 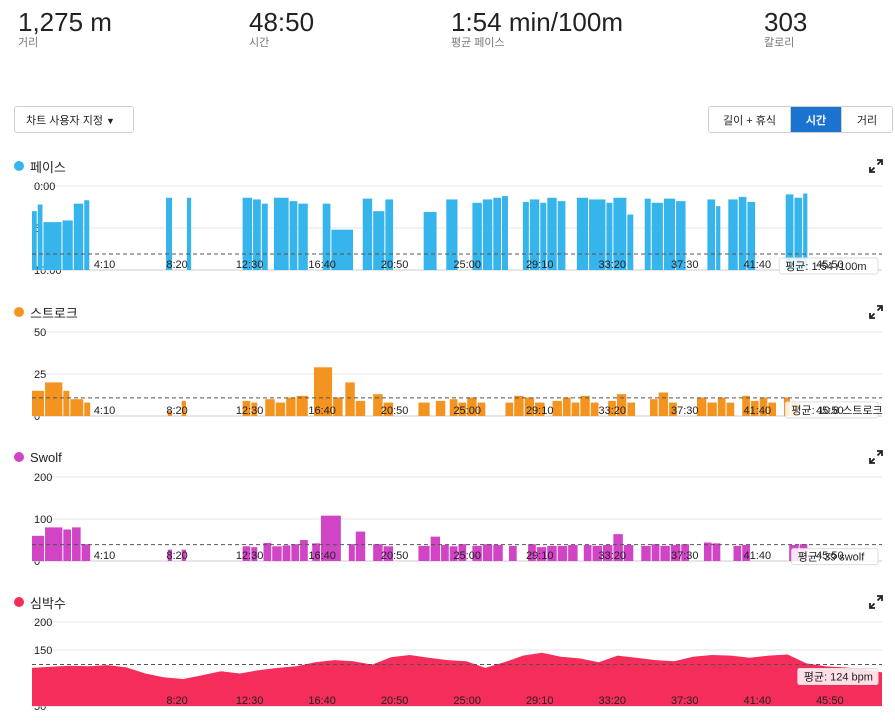 I want to click on x-tick-label: 4:10, so click(x=104, y=411).